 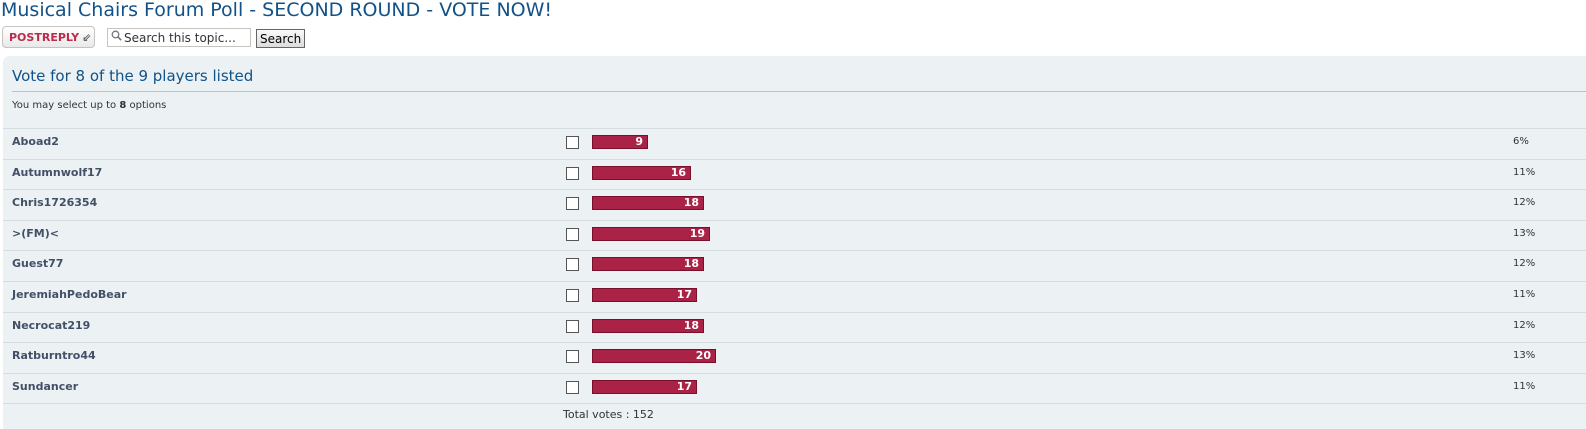 What do you see at coordinates (794, 204) in the screenshot?
I see `poll-option-row: Chris1726354 18 12%` at bounding box center [794, 204].